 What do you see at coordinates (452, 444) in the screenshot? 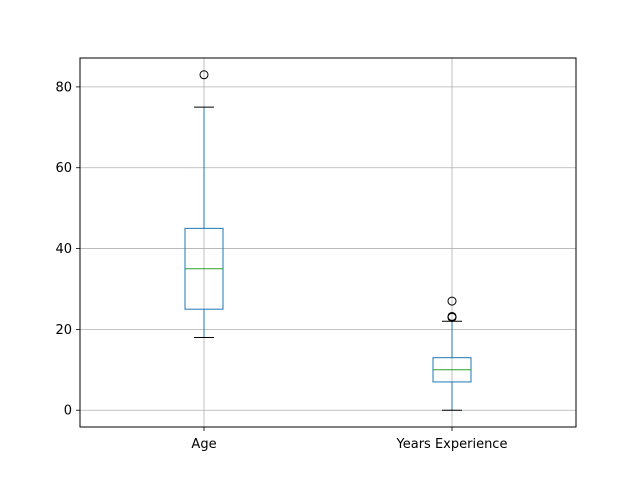
I see `x-tick-label: Years Experience` at bounding box center [452, 444].